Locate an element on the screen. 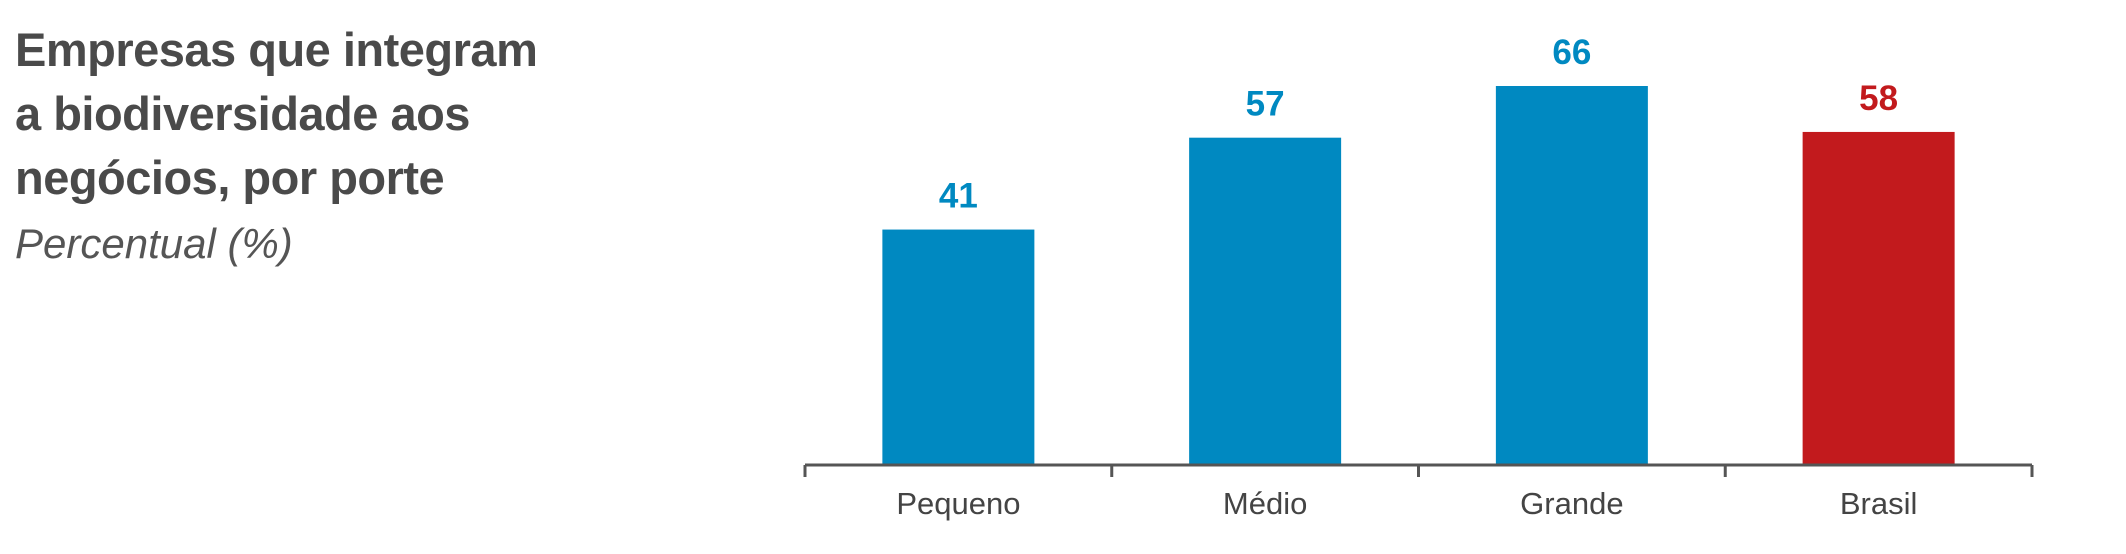 The width and height of the screenshot is (2126, 554). x-tick-label-medio: Médio is located at coordinates (1265, 503).